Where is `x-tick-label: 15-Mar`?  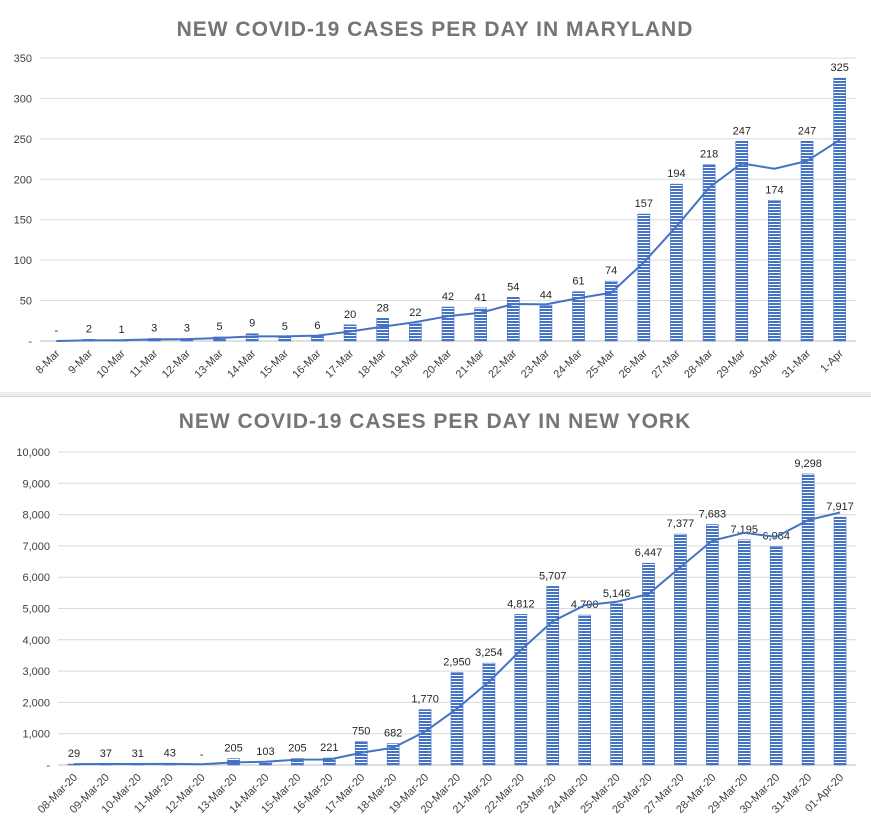 x-tick-label: 15-Mar is located at coordinates (274, 363).